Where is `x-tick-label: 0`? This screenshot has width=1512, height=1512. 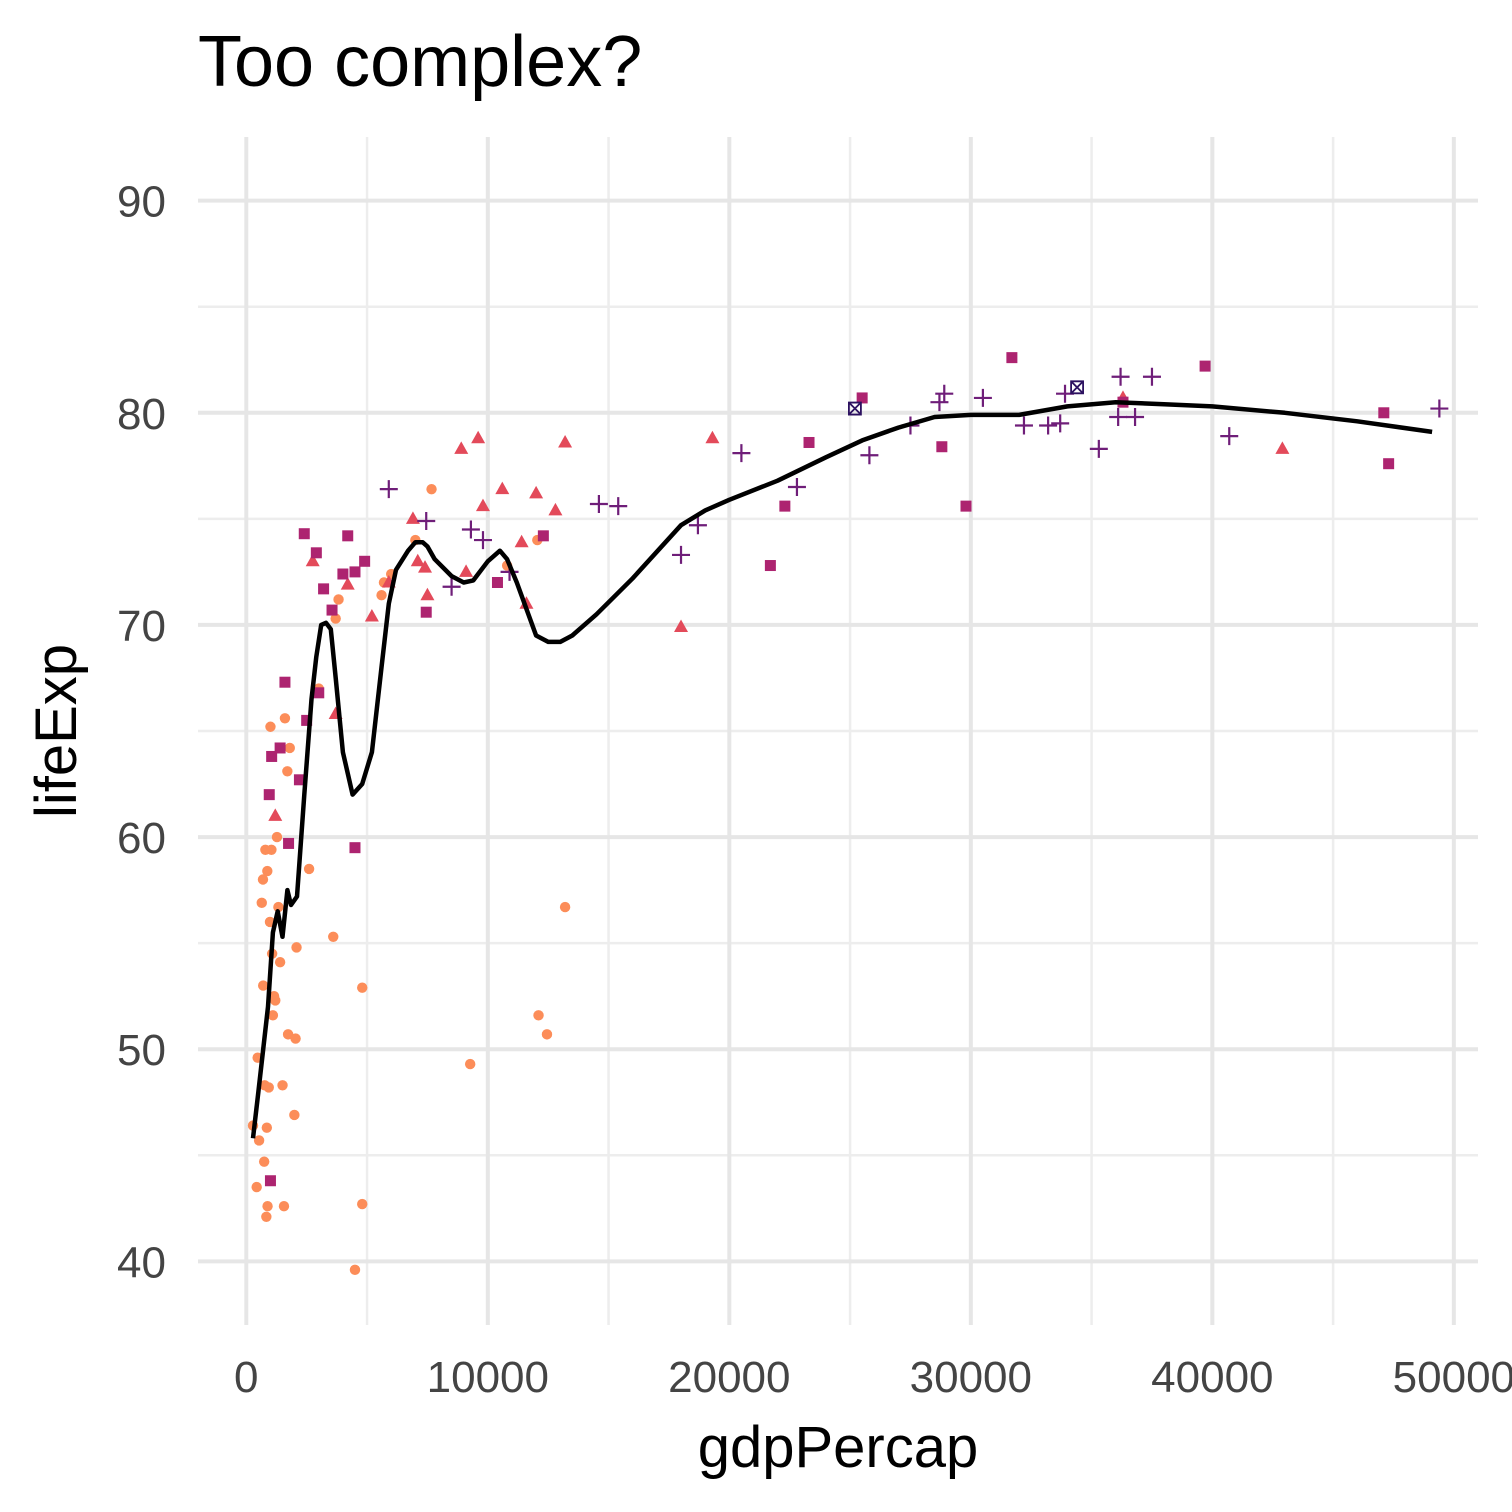 x-tick-label: 0 is located at coordinates (246, 1377).